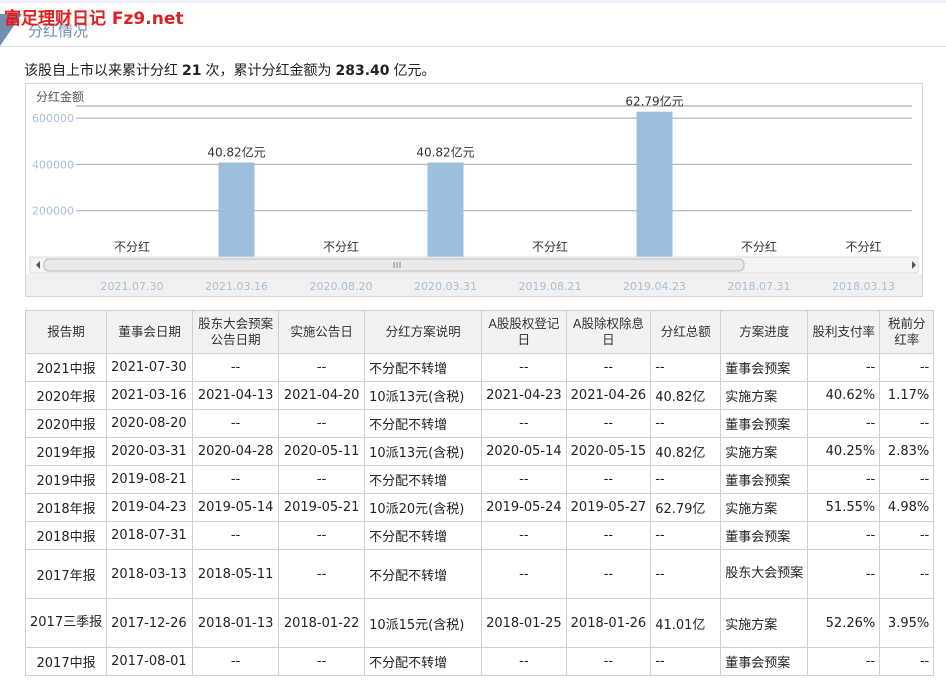  I want to click on summary-suffix: 亿元。, so click(414, 71).